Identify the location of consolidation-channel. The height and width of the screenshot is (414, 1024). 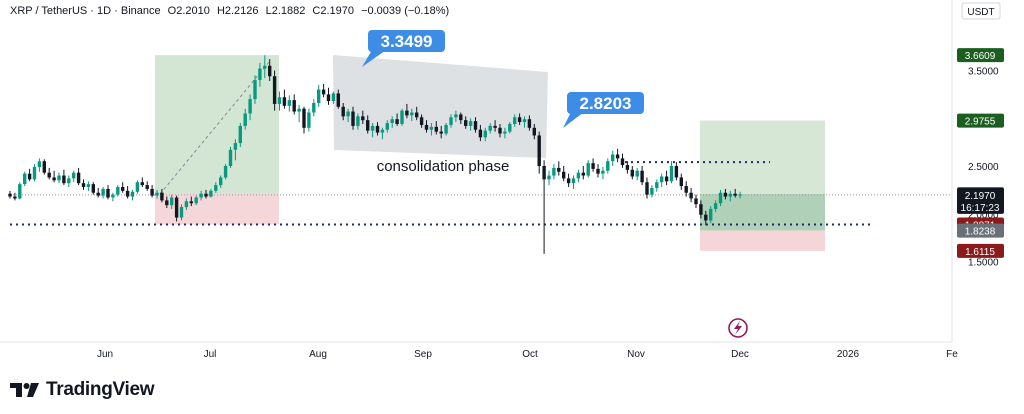
(440, 106).